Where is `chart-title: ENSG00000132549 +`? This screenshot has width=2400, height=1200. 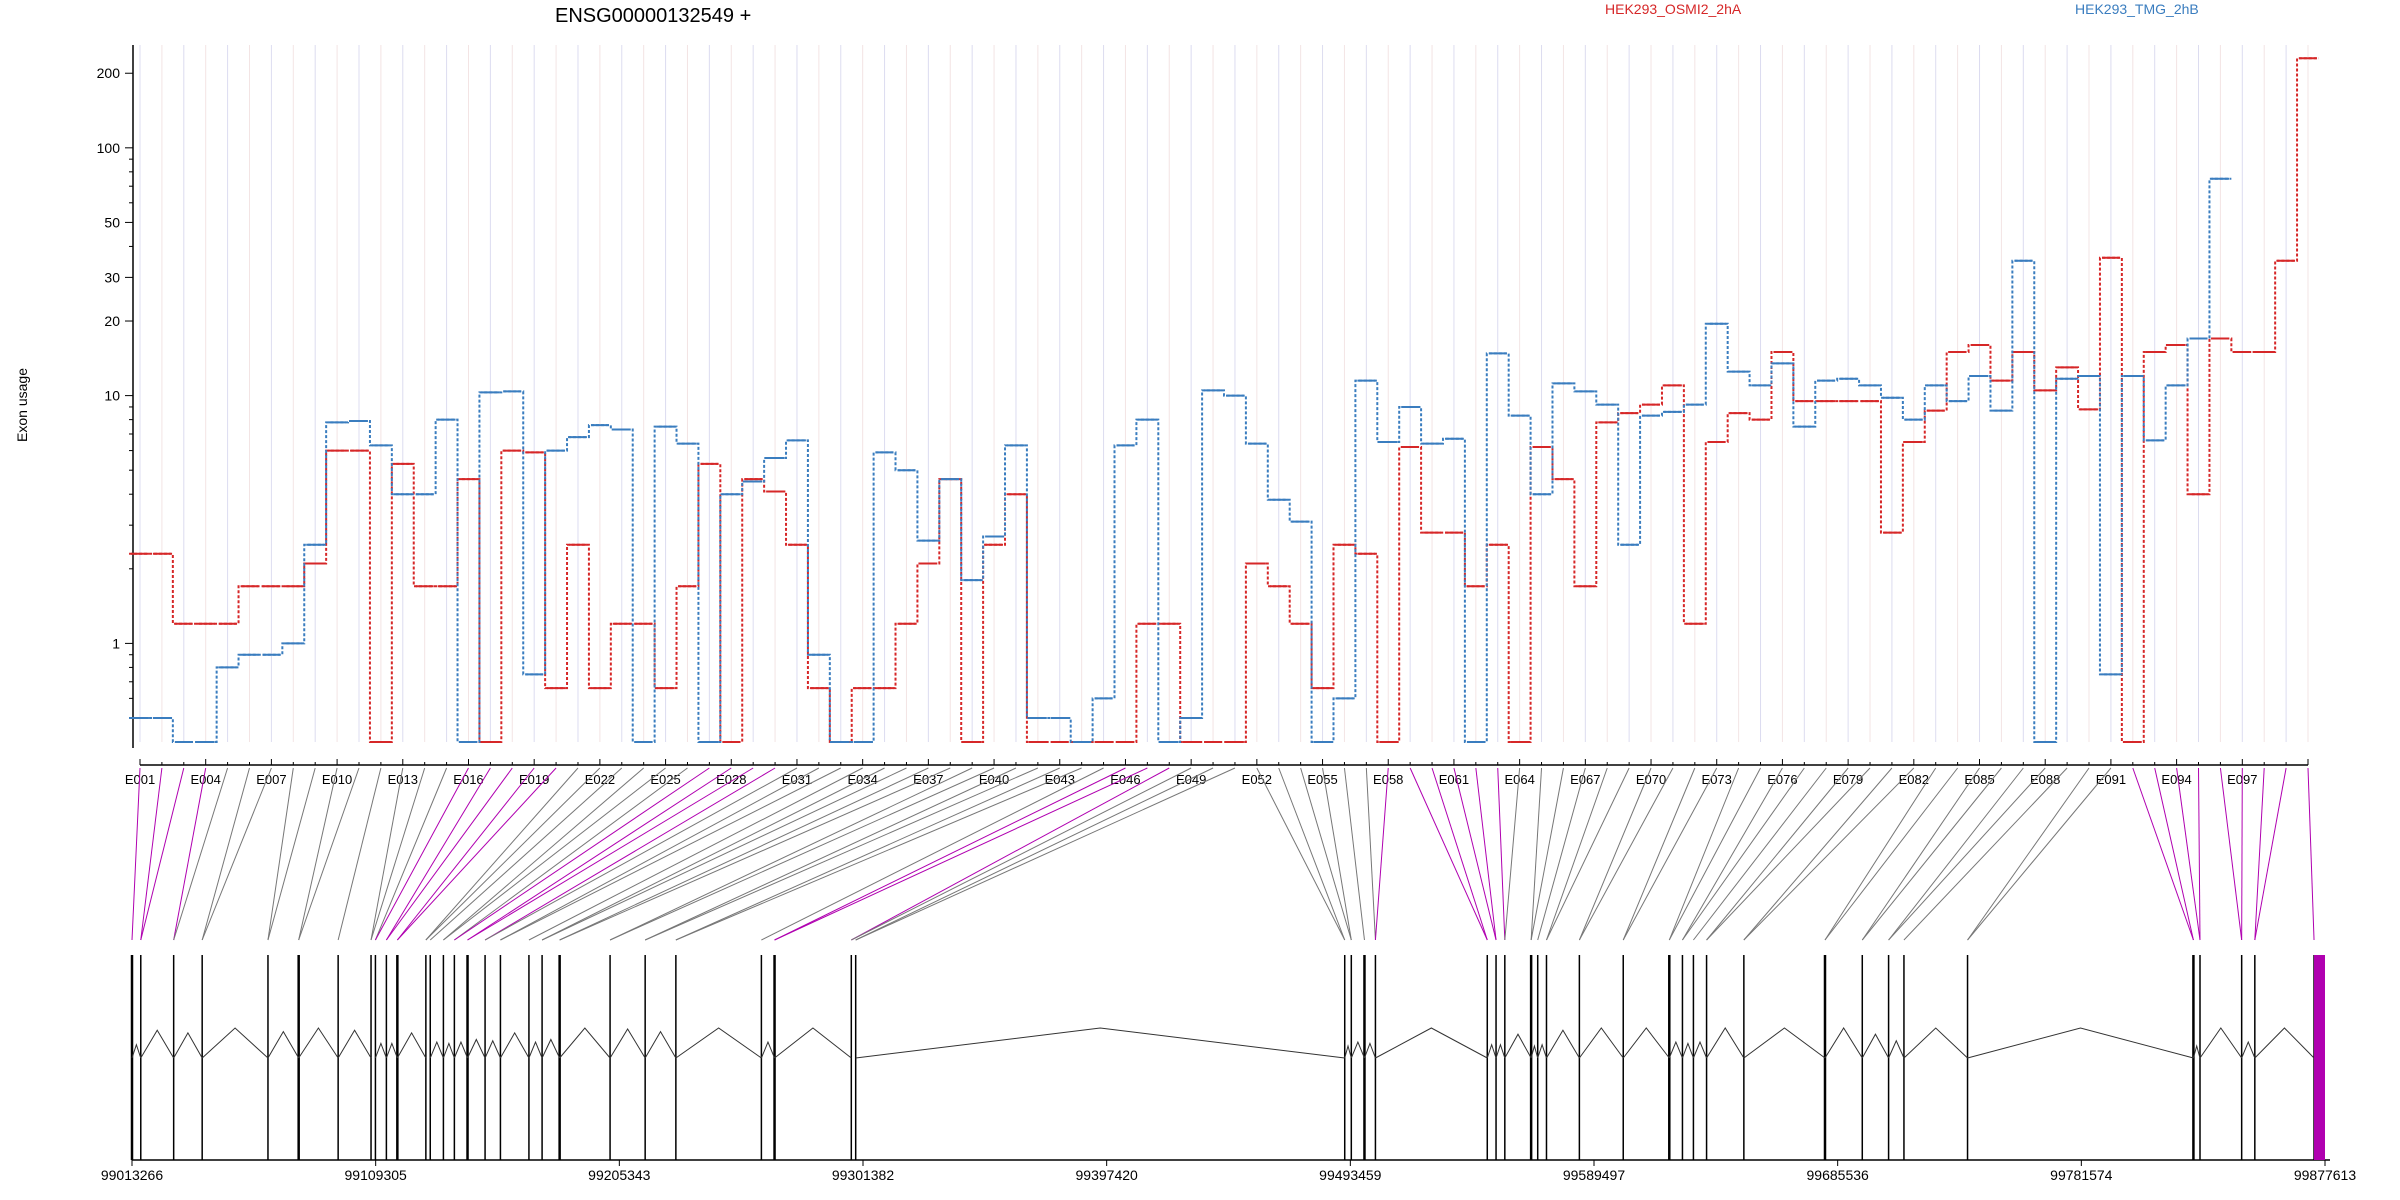
chart-title: ENSG00000132549 + is located at coordinates (653, 16).